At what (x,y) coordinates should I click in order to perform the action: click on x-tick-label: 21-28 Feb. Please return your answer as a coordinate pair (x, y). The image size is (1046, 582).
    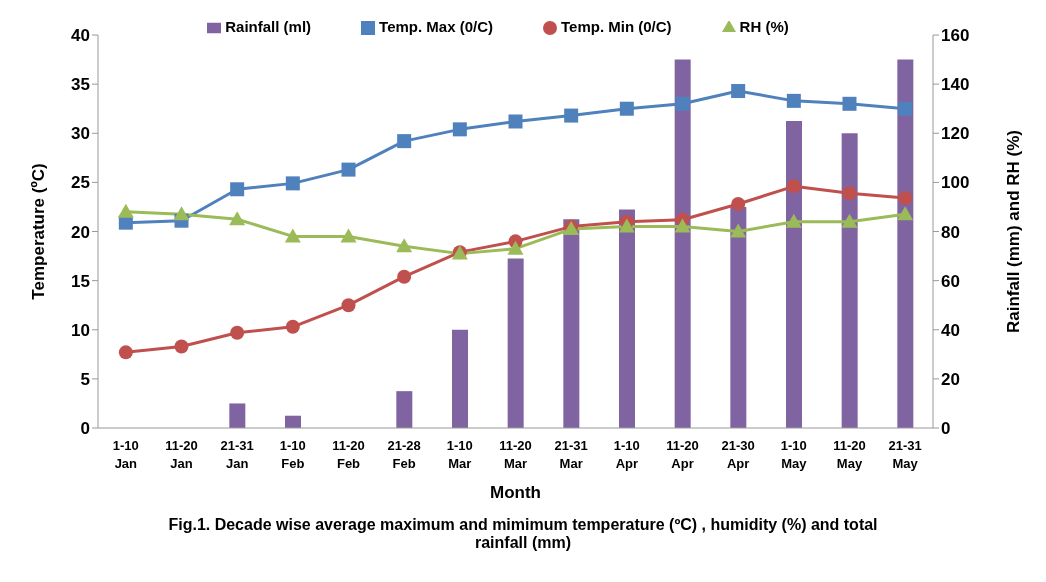
    Looking at the image, I should click on (404, 454).